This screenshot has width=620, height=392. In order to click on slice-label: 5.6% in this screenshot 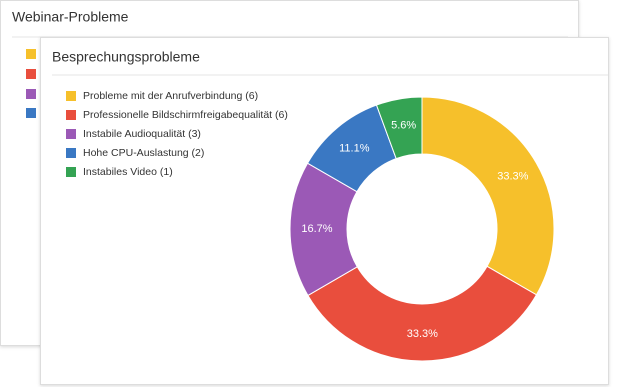, I will do `click(403, 126)`.